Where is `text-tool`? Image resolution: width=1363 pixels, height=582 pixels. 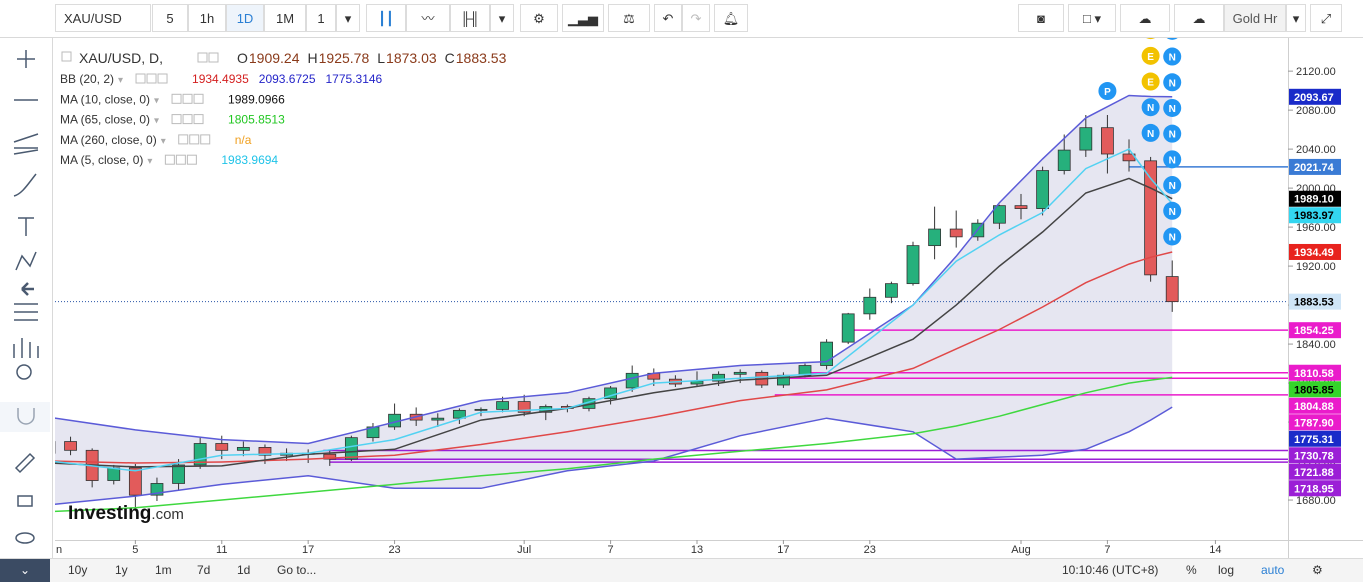
text-tool is located at coordinates (26, 226).